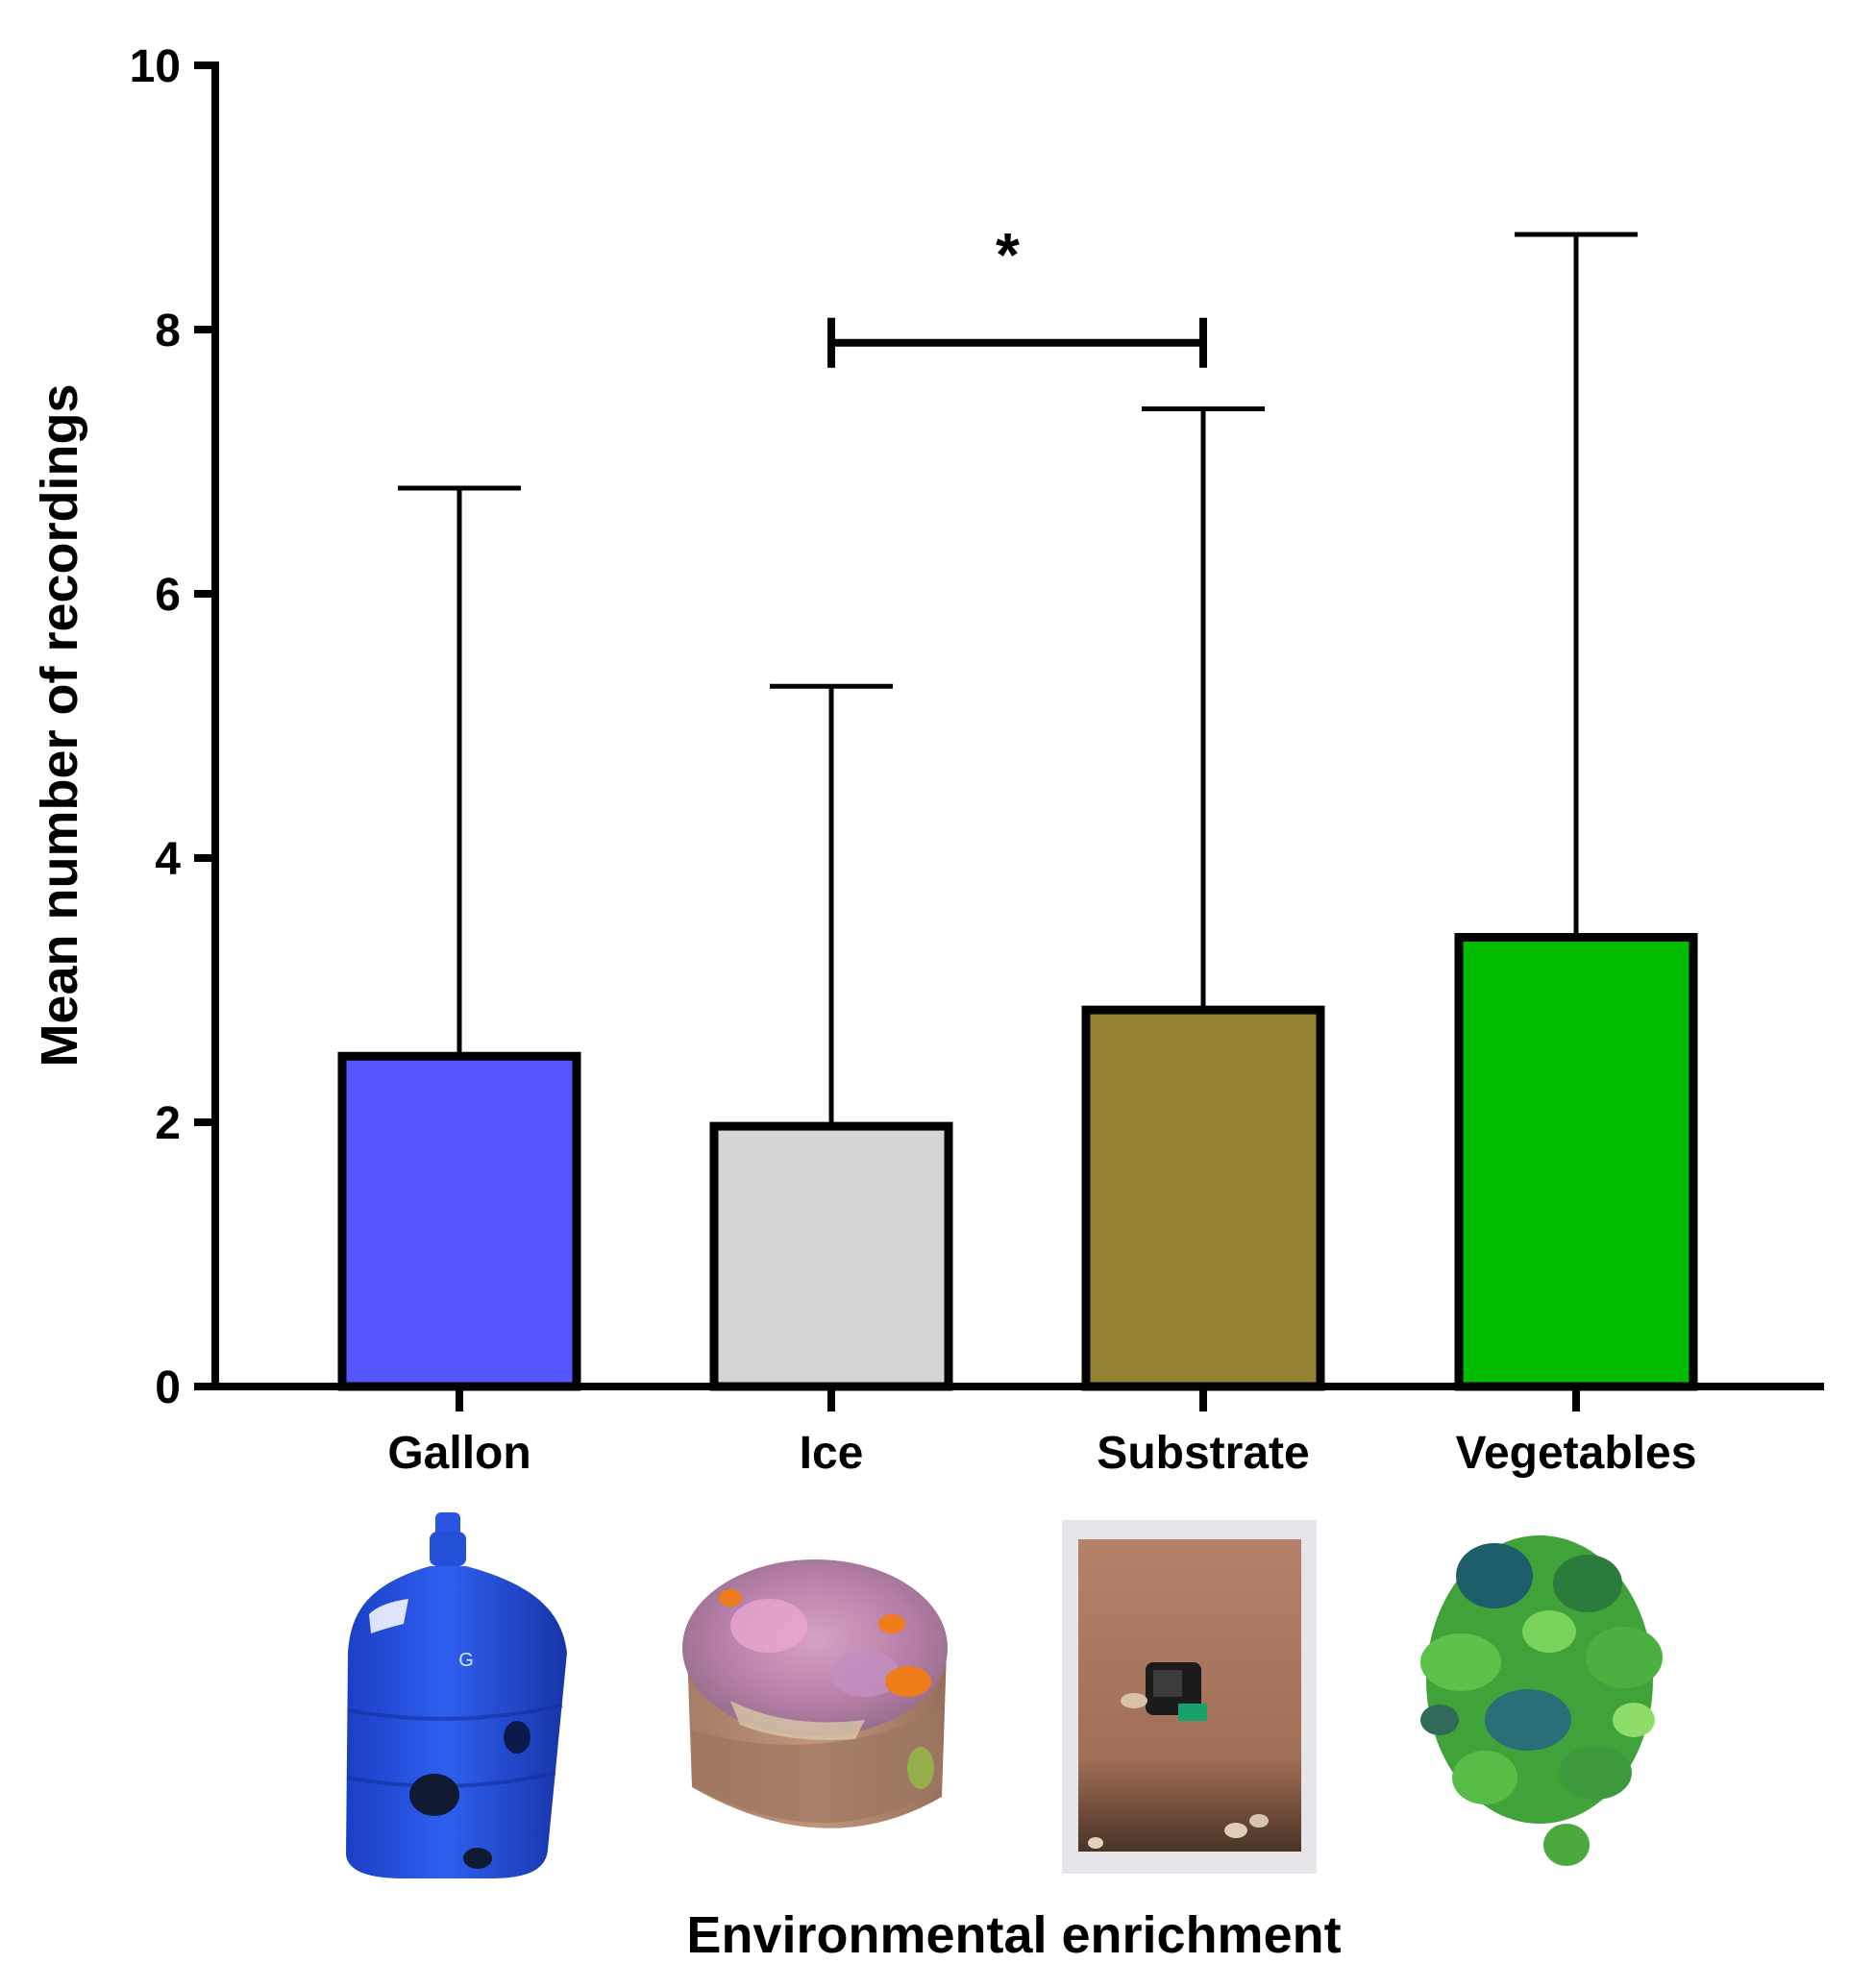 The image size is (1850, 1988). I want to click on significance-bracket: *, so click(1017, 294).